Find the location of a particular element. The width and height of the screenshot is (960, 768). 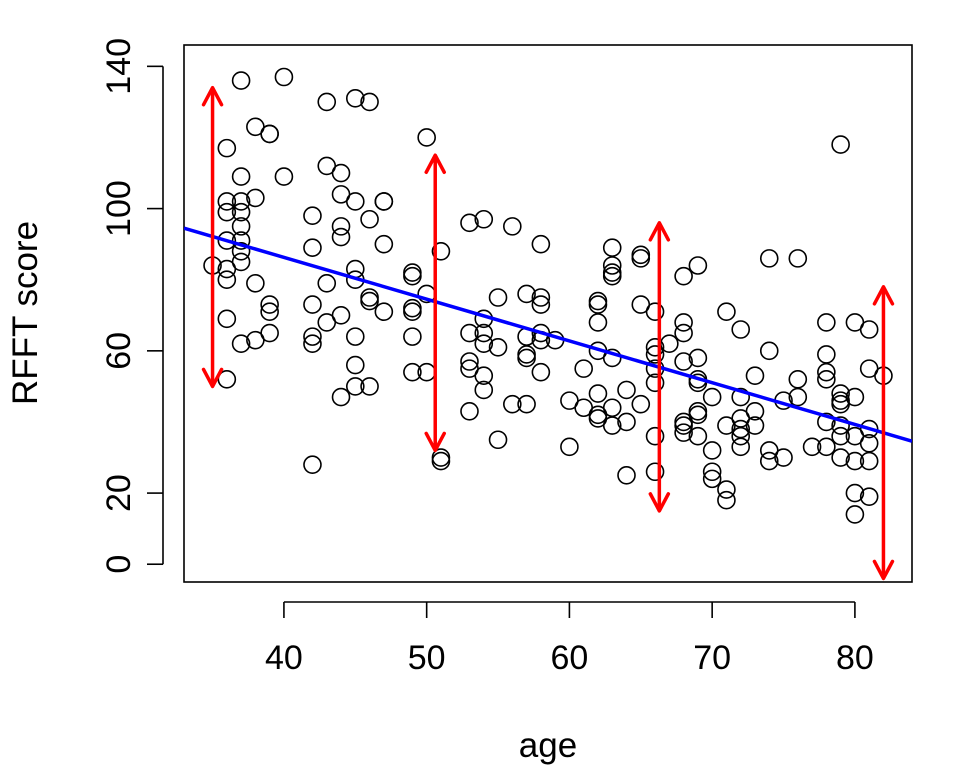

x-tick-label: 60 is located at coordinates (569, 658).